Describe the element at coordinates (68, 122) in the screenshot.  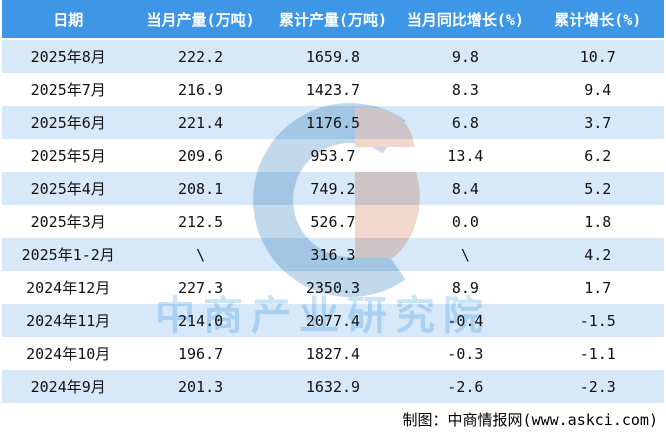
I see `date-cell: 2025年6月` at that location.